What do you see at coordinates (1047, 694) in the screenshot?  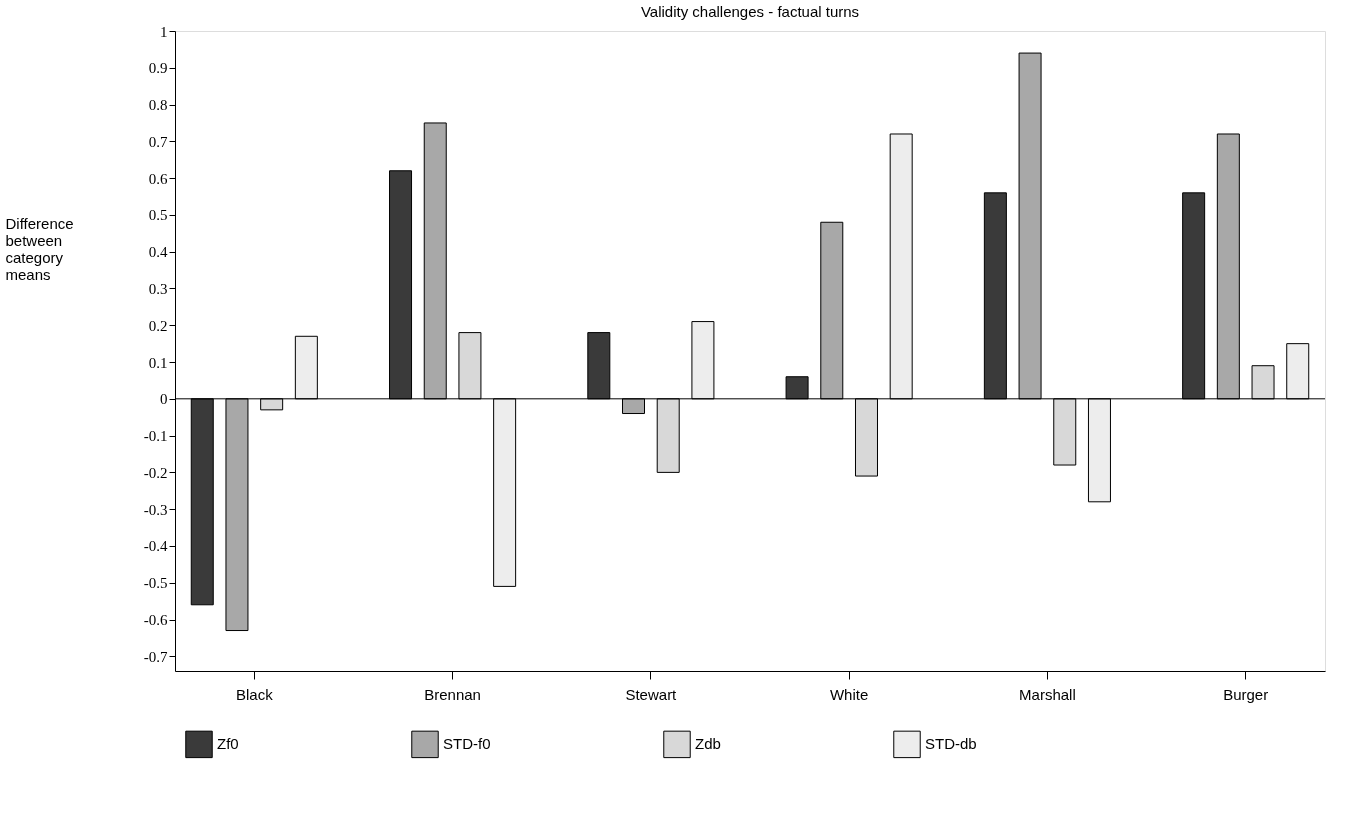 I see `x-tick-label: Marshall` at bounding box center [1047, 694].